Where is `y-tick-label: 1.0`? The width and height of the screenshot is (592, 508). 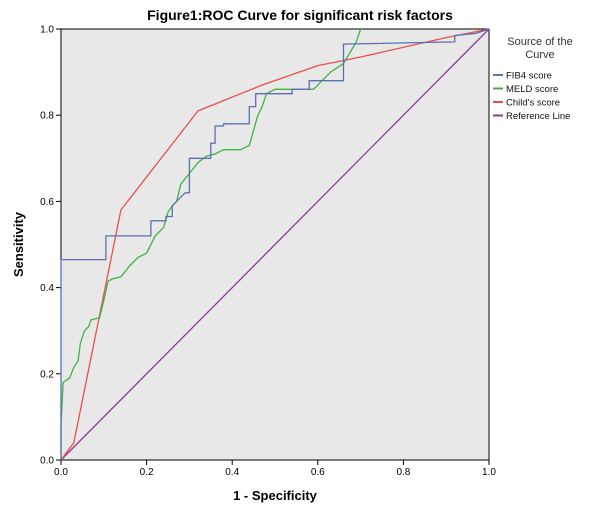
y-tick-label: 1.0 is located at coordinates (47, 30).